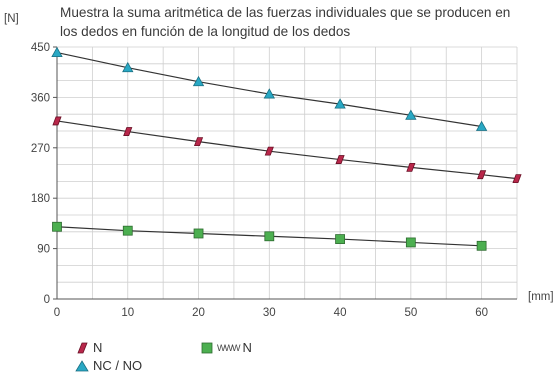  Describe the element at coordinates (207, 347) in the screenshot. I see `legend-square-marker-icon` at that location.